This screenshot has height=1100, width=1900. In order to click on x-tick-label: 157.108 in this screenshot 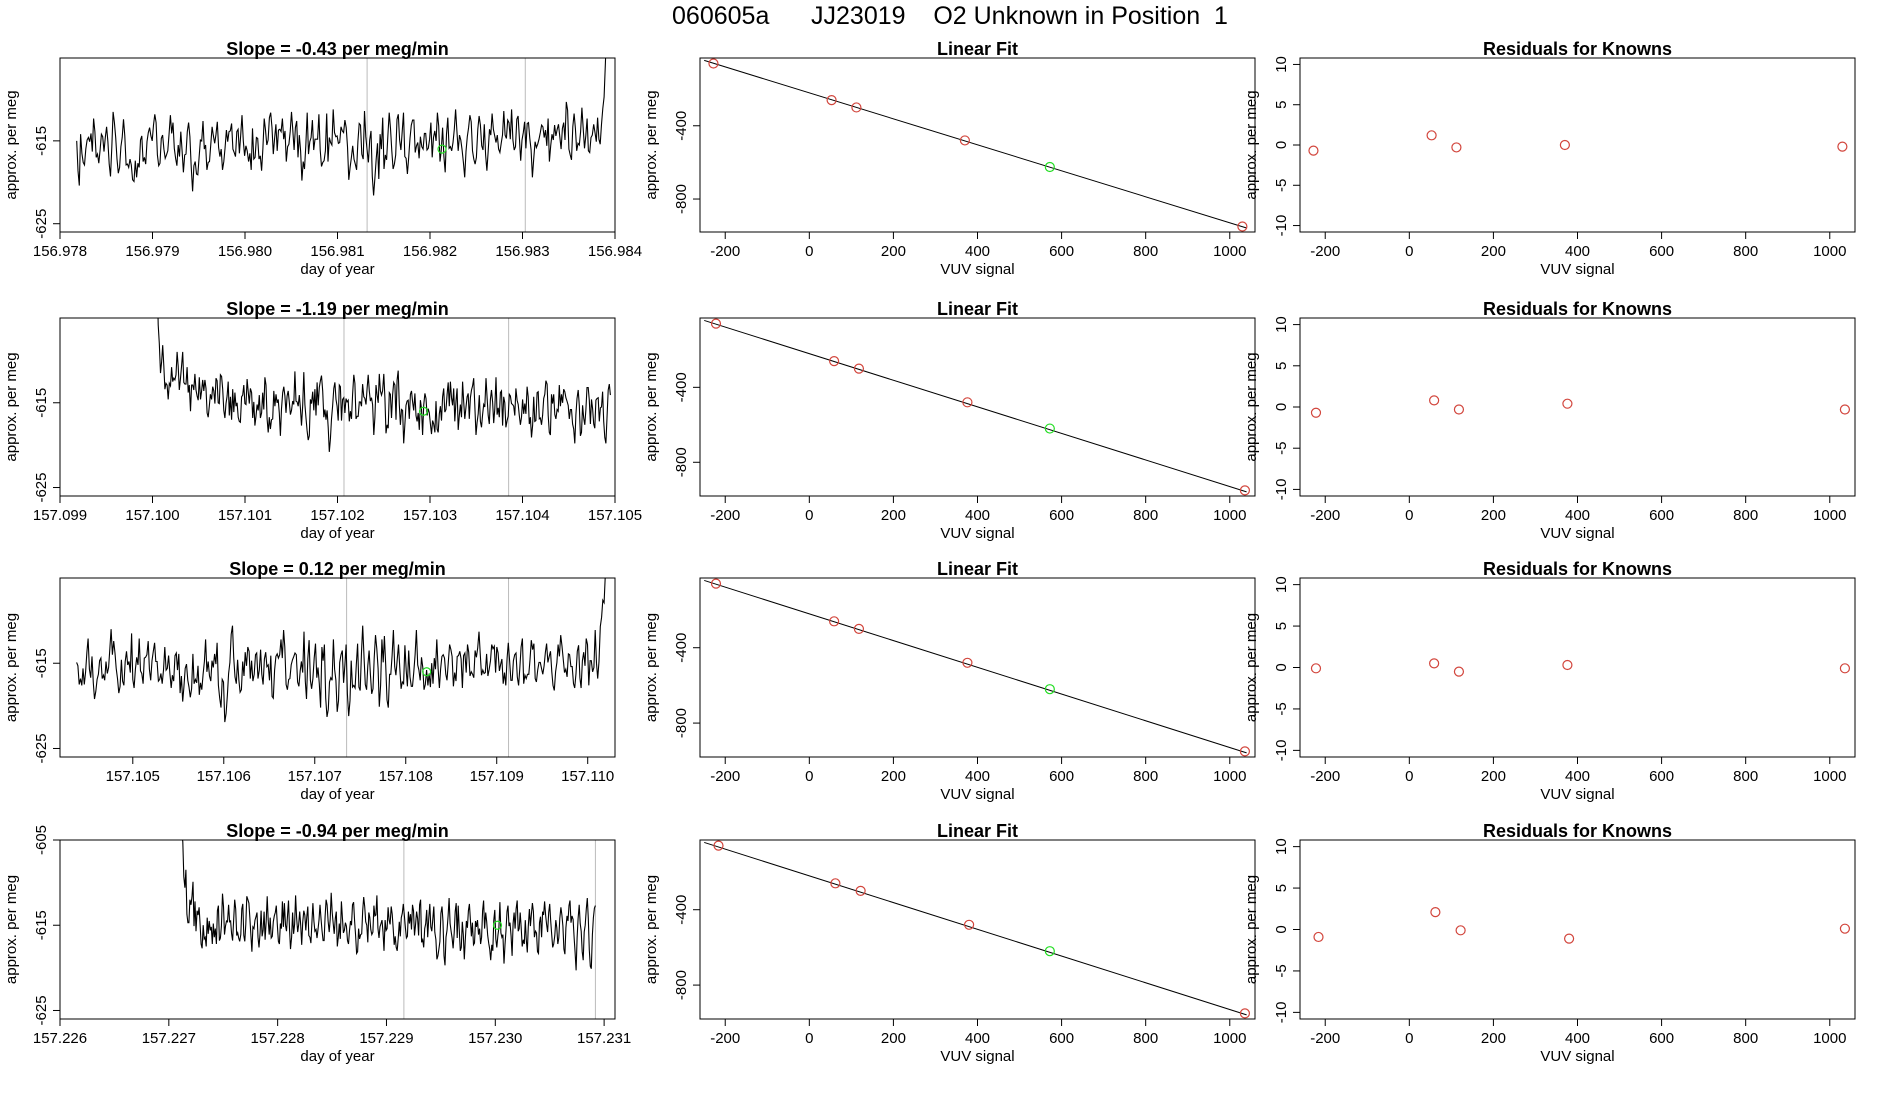, I will do `click(406, 776)`.